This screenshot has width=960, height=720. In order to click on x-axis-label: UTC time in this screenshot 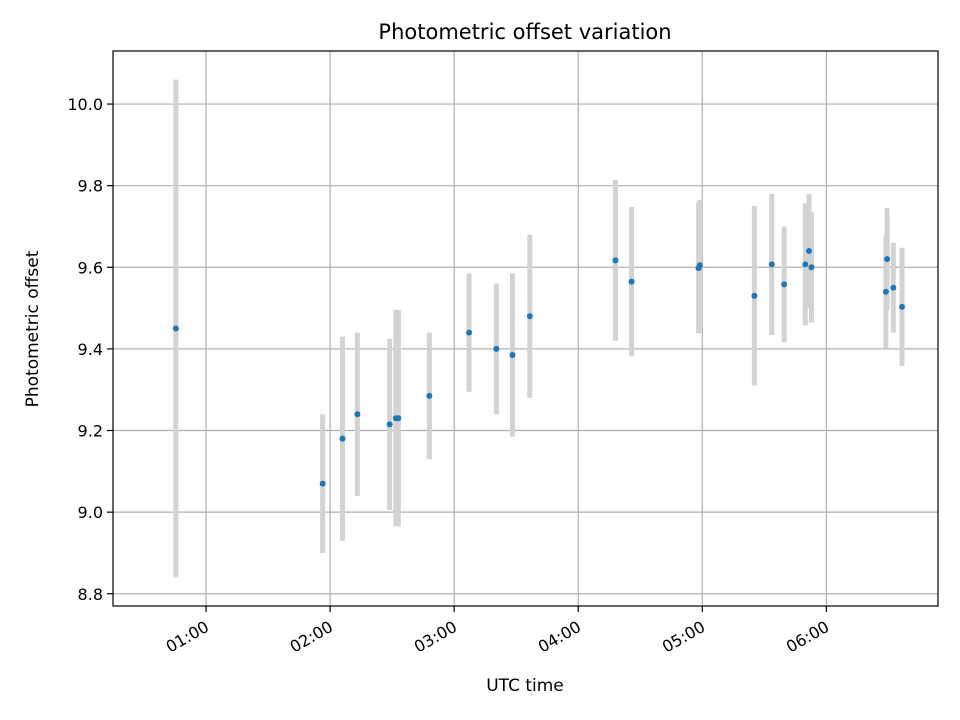, I will do `click(525, 686)`.